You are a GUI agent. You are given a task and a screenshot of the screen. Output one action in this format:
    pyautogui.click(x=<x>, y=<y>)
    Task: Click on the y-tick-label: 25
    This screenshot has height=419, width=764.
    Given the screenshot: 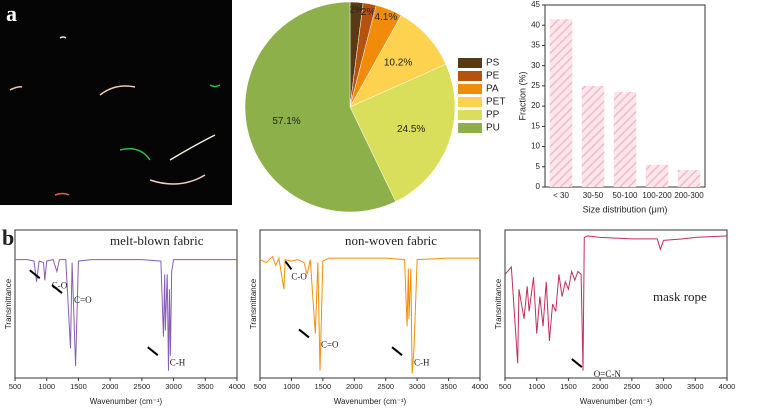 What is the action you would take?
    pyautogui.click(x=535, y=85)
    